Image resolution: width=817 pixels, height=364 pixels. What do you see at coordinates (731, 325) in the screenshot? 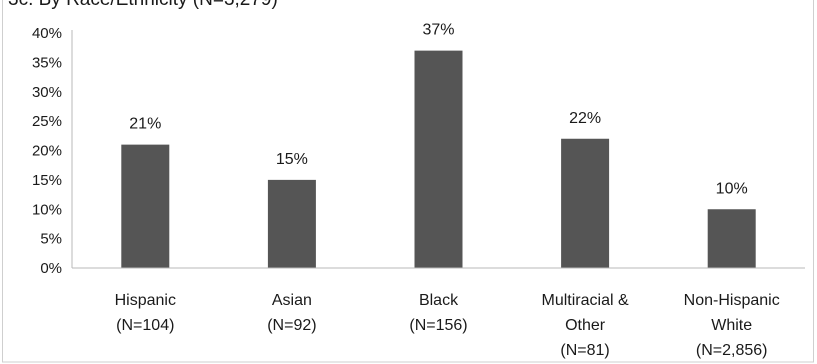
I see `x-tick-label: White` at bounding box center [731, 325].